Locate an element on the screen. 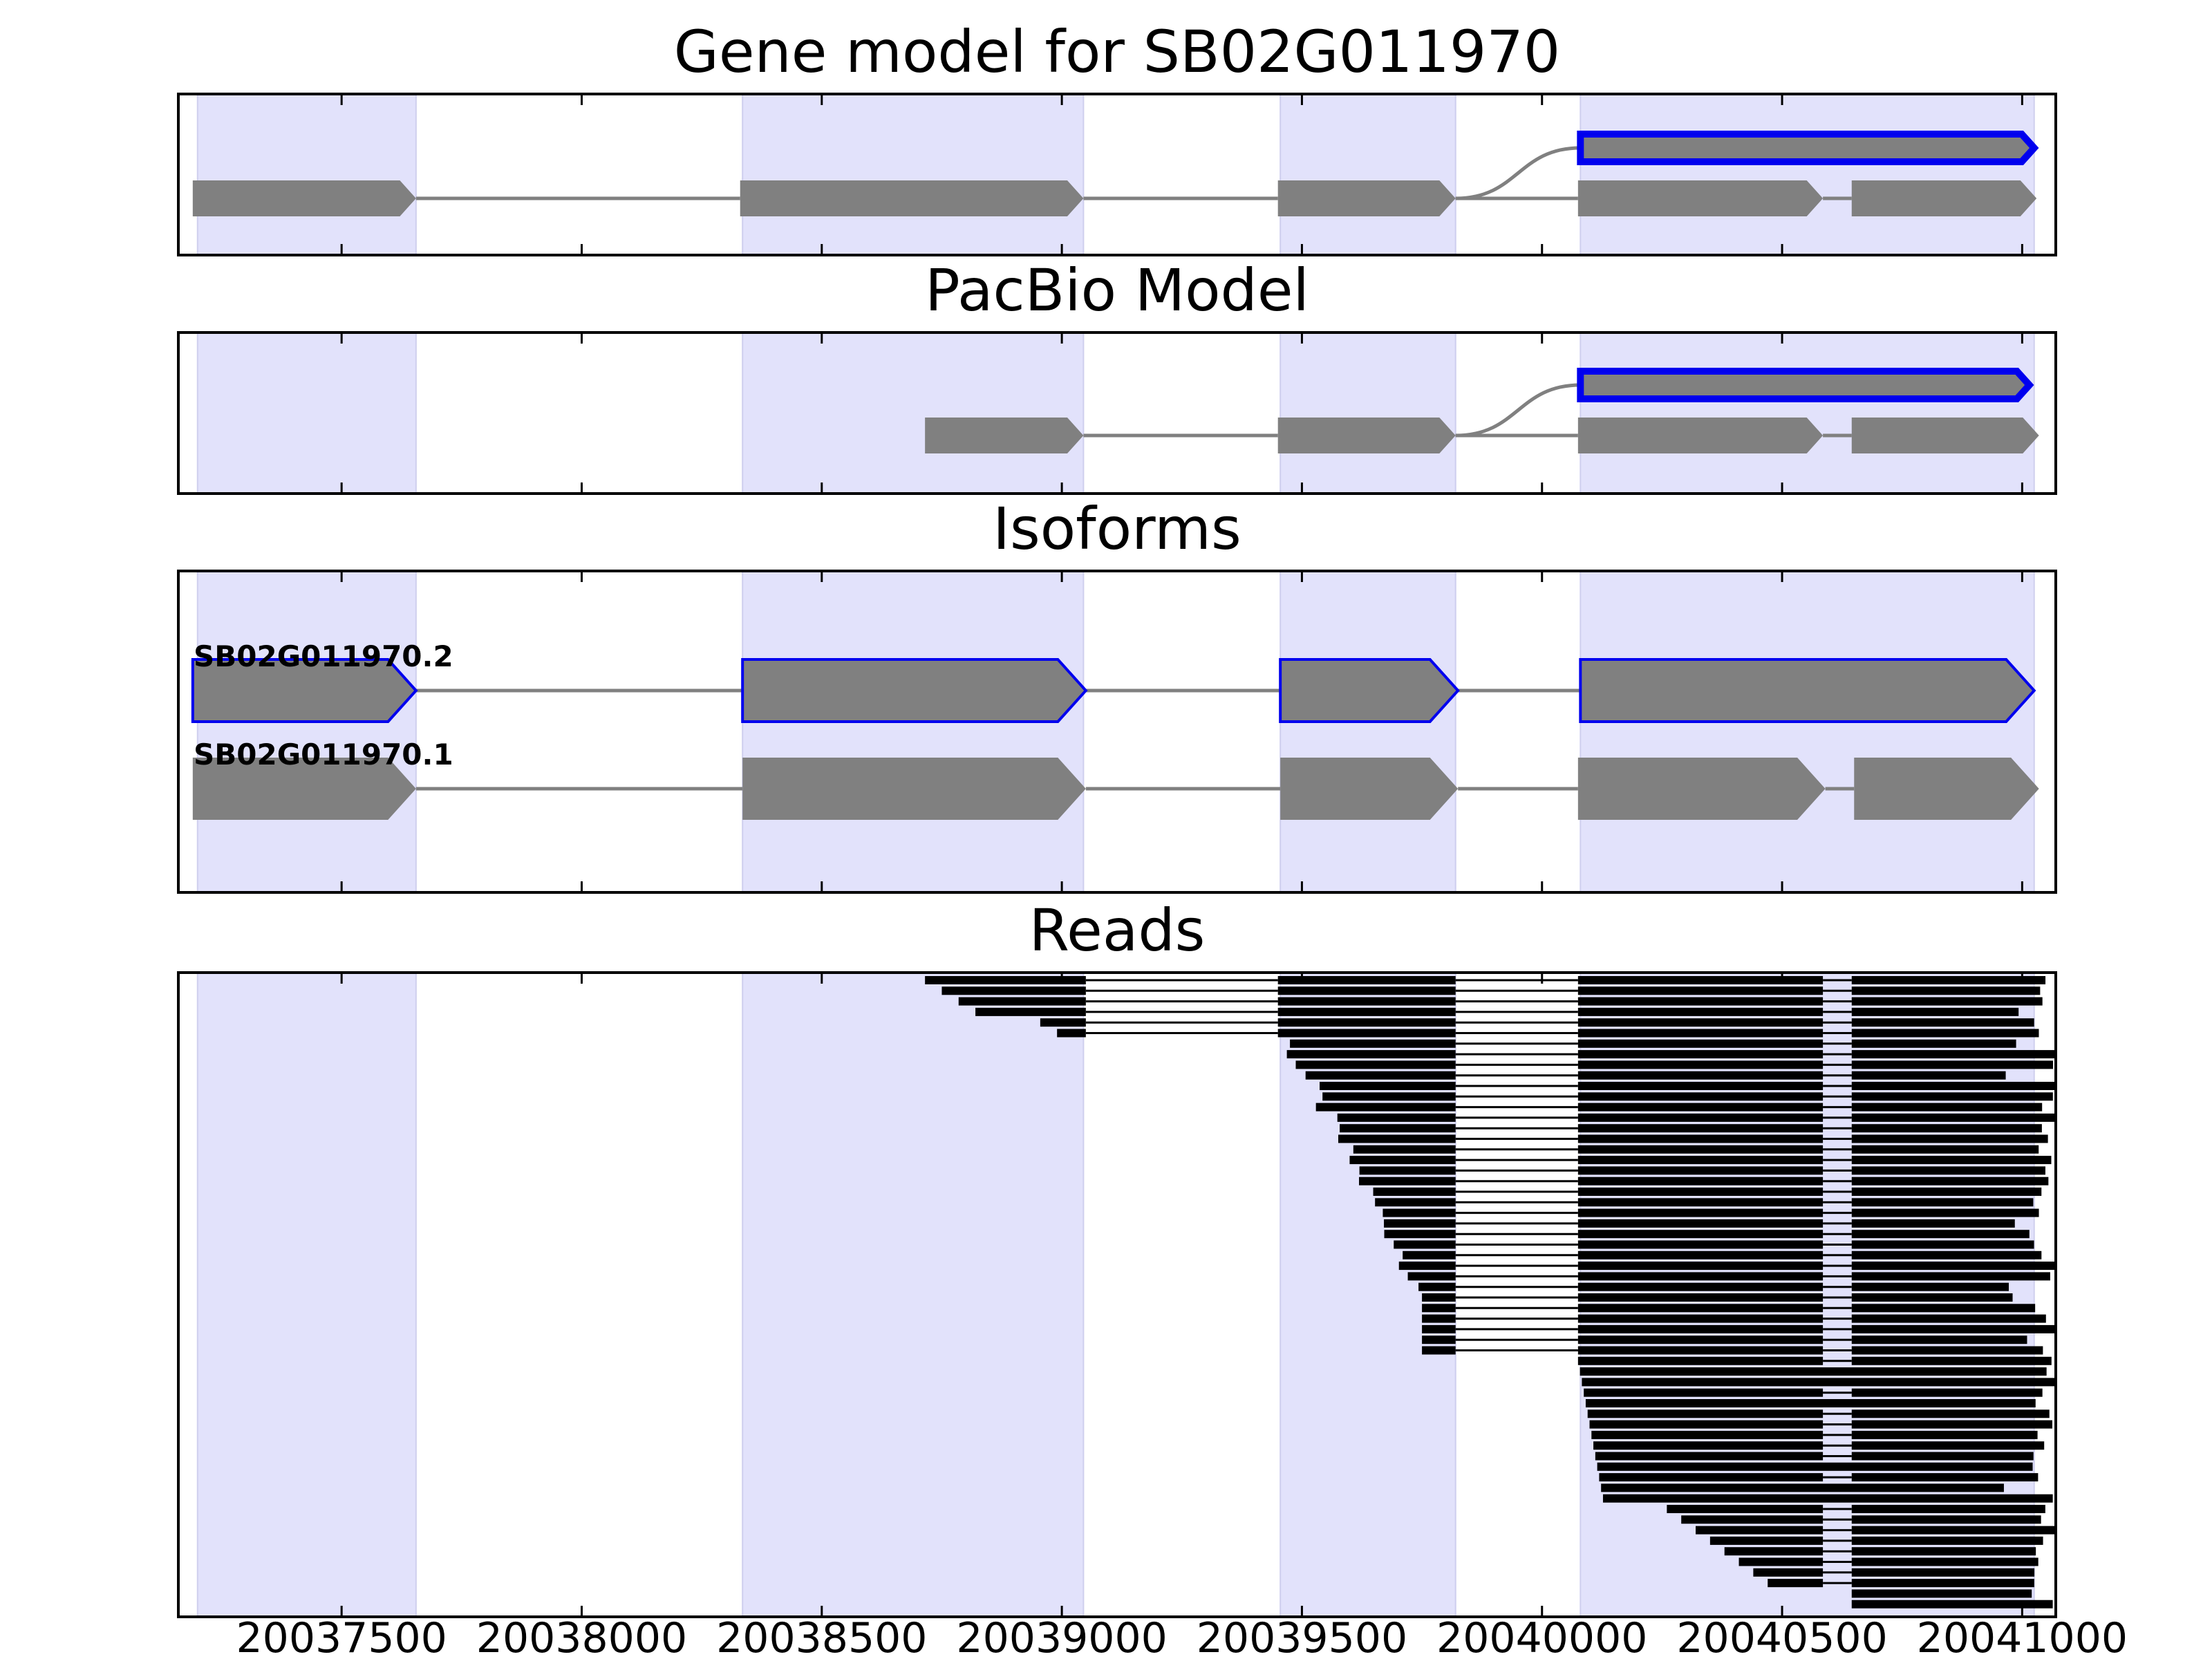  isoforms-labels: SB02G011970.2 SB02G011970.1 is located at coordinates (323, 705).